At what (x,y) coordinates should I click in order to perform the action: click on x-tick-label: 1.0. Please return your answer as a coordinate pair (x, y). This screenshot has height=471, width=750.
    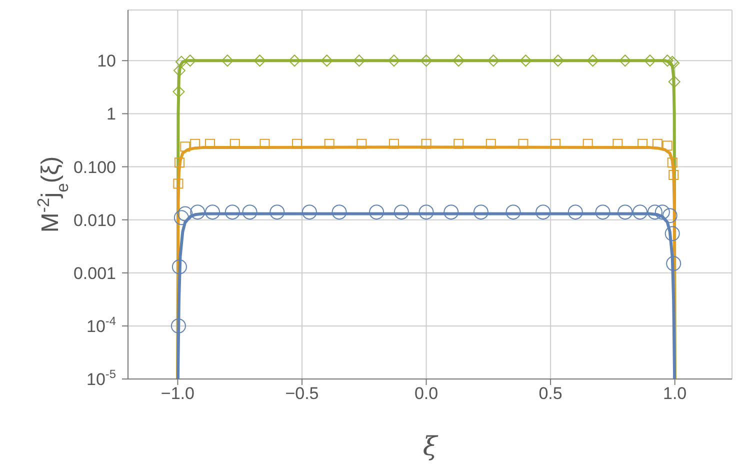
    Looking at the image, I should click on (675, 394).